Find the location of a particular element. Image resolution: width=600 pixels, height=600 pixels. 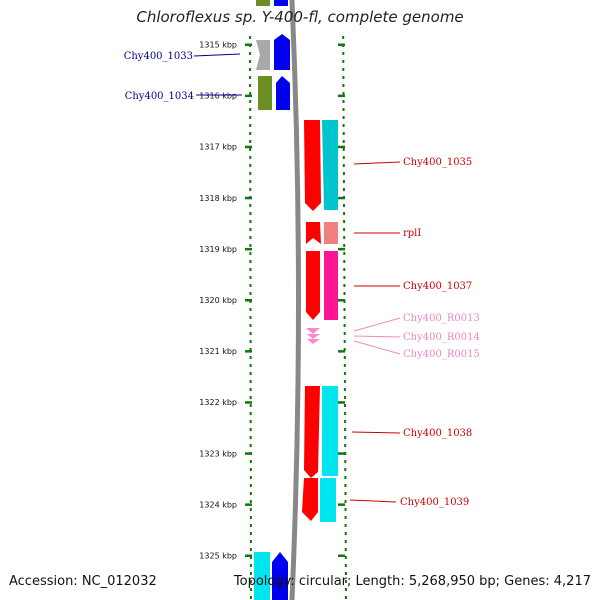

accession-text: Accession: NC_012032 is located at coordinates (83, 581).